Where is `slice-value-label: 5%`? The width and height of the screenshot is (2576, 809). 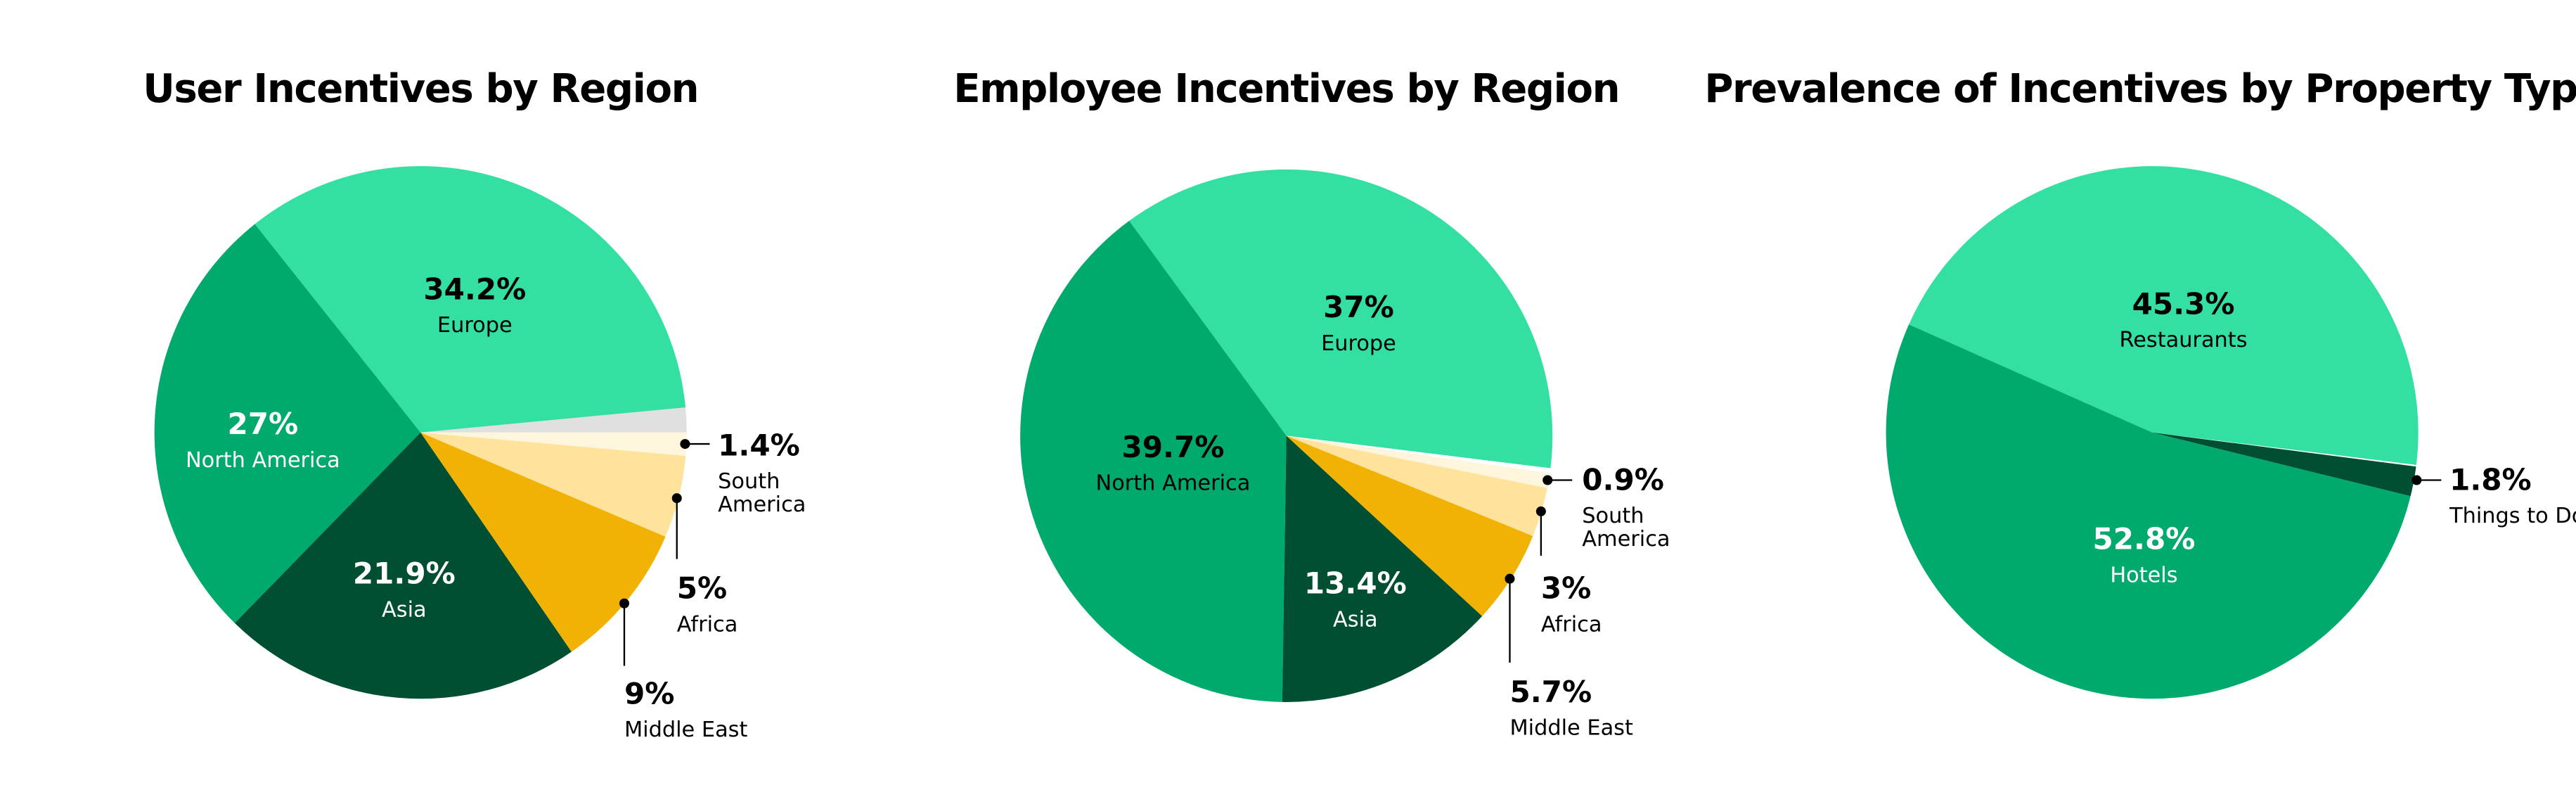 slice-value-label: 5% is located at coordinates (702, 588).